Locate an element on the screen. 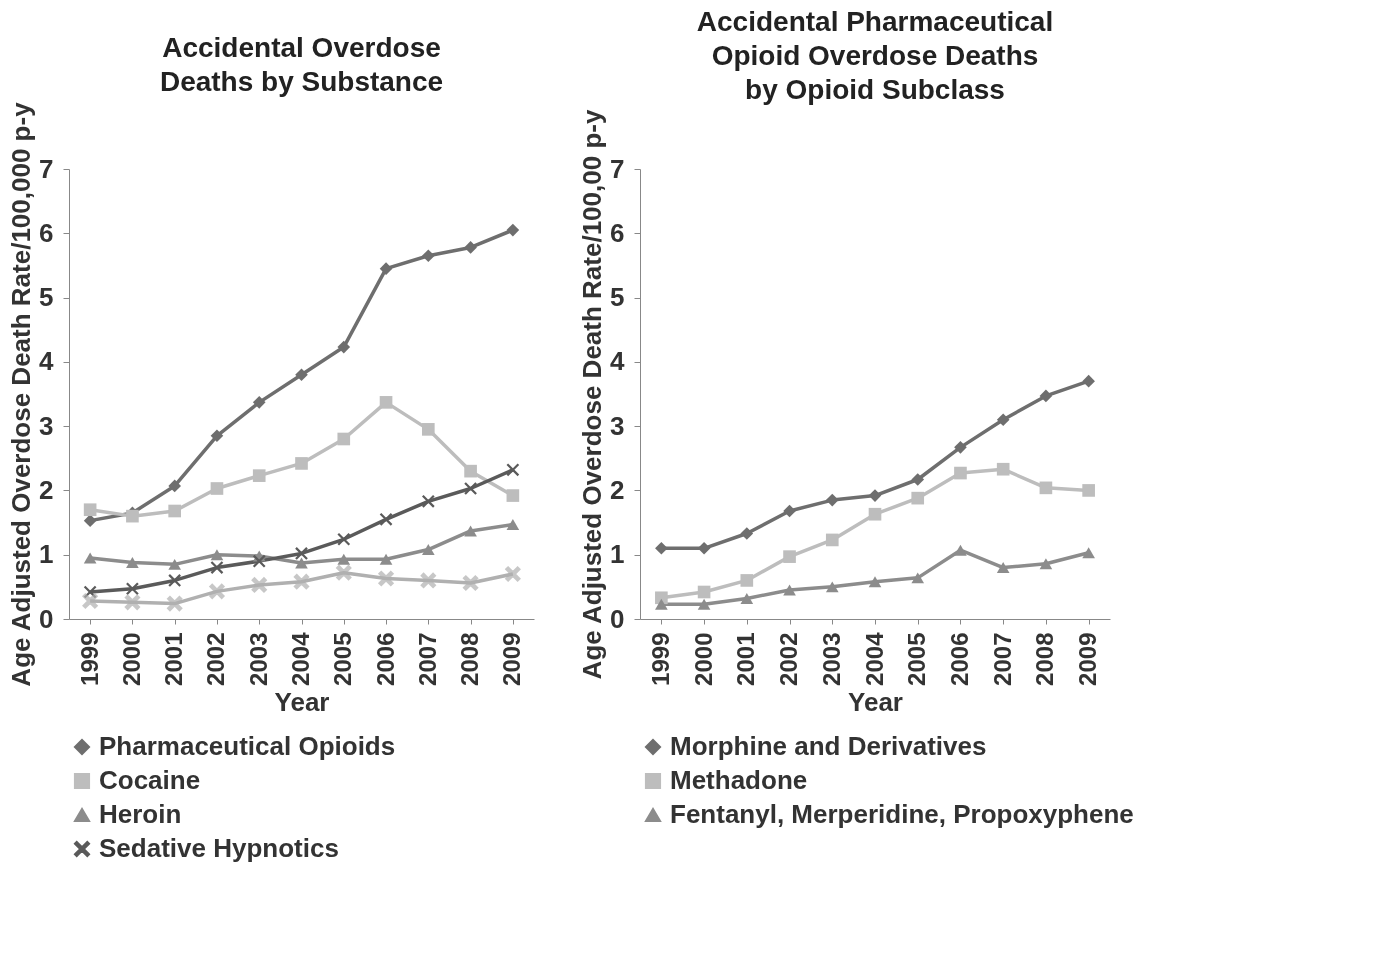  y-axis-title: Age Adjusted Overdose Death Rate/100,000 p-y is located at coordinates (21, 394).